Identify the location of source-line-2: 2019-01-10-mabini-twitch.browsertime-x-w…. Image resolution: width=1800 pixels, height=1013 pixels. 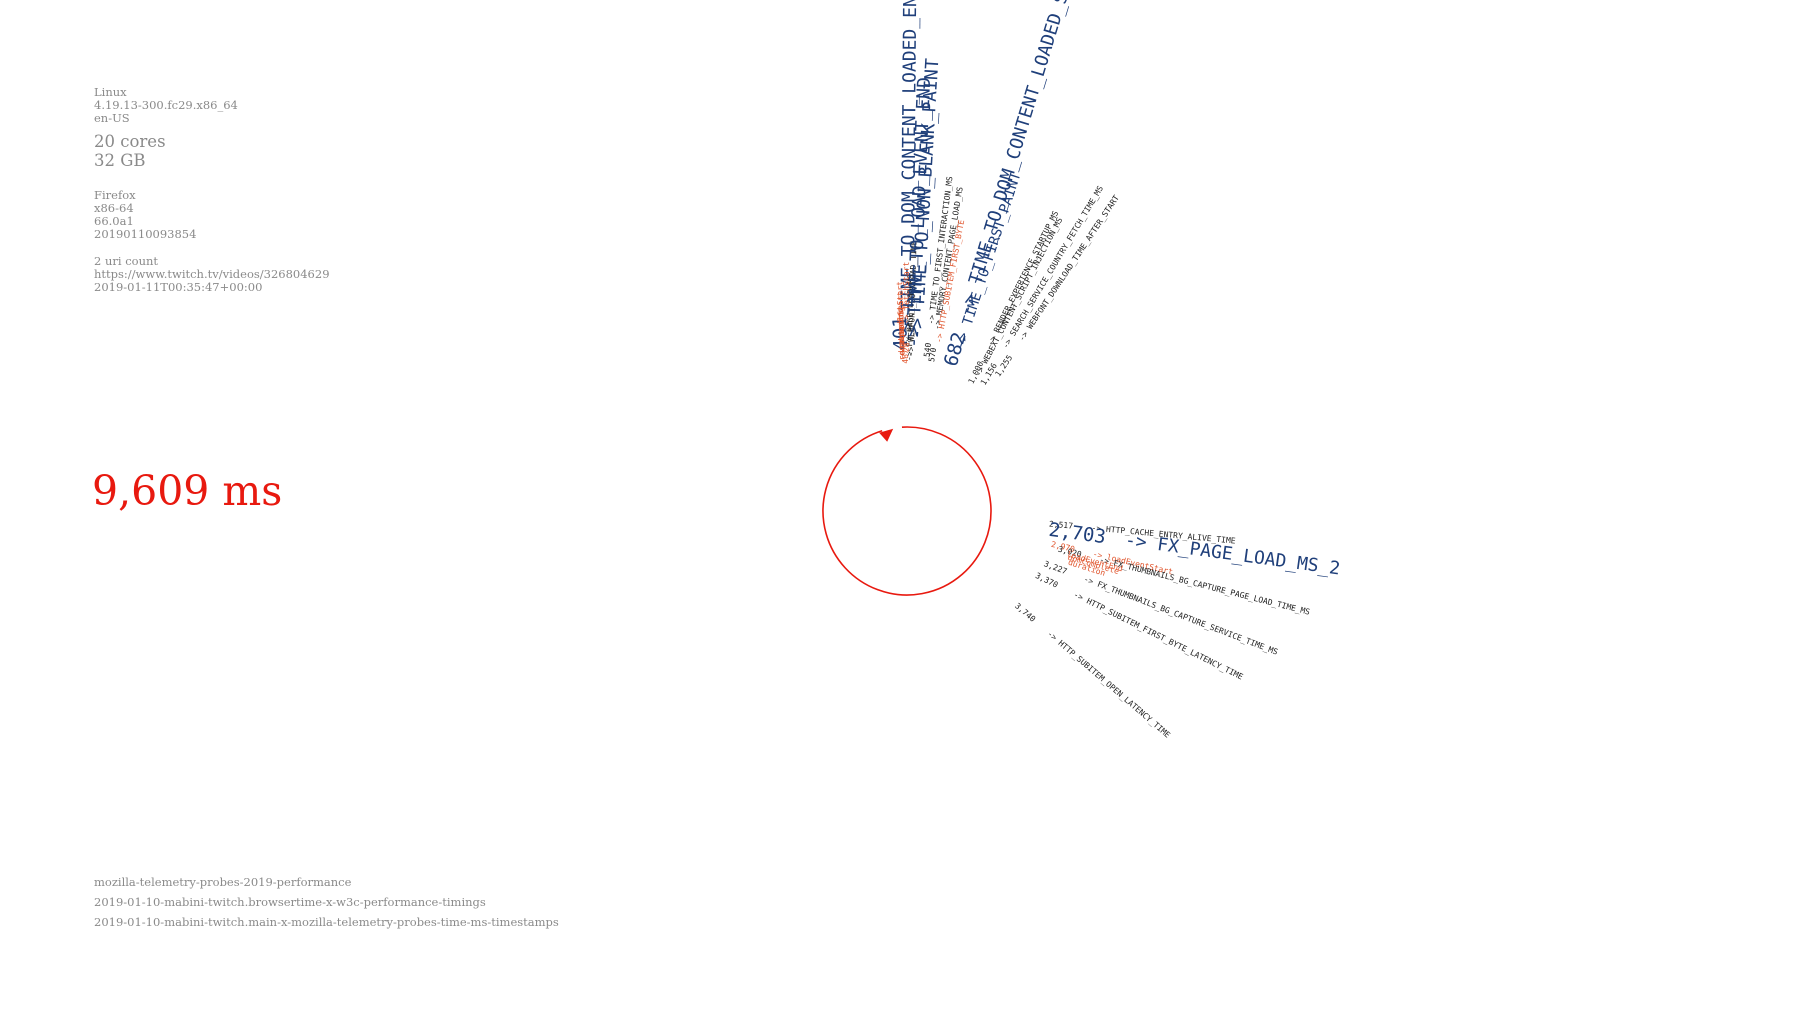
(290, 902).